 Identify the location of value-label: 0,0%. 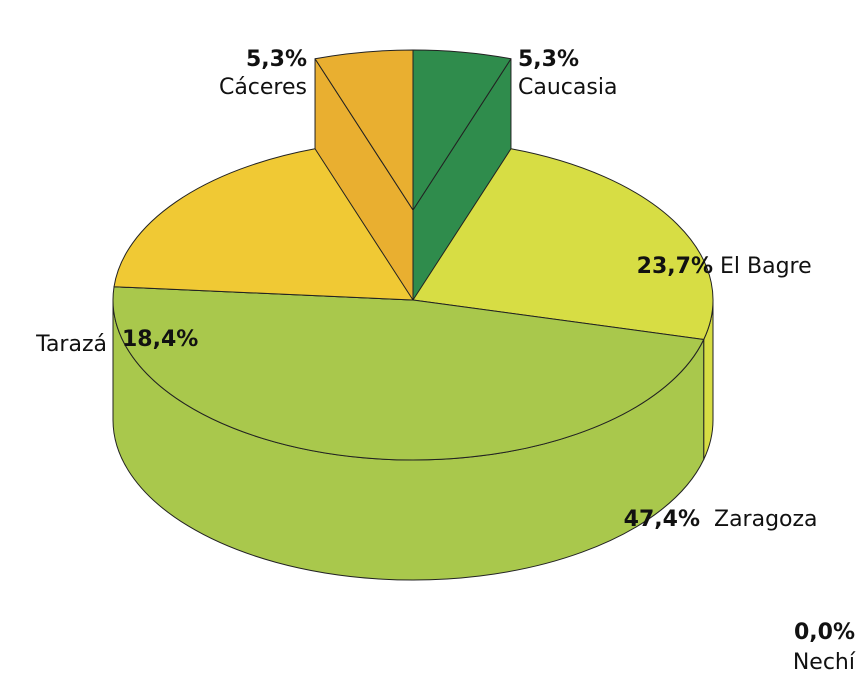
(824, 632).